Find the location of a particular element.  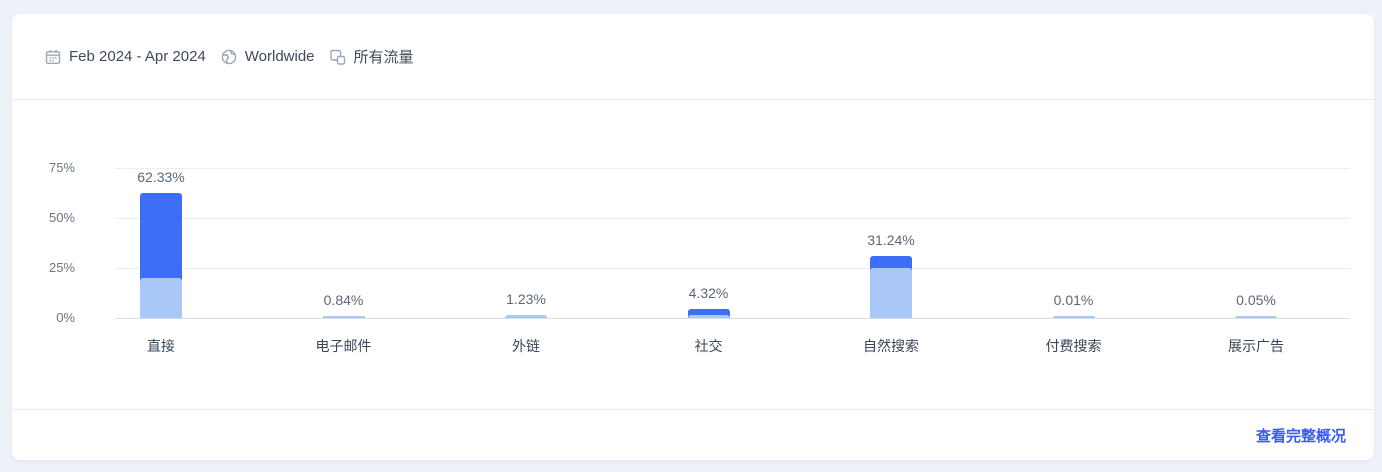

y-axis-tick-label: 0% is located at coordinates (65, 318).